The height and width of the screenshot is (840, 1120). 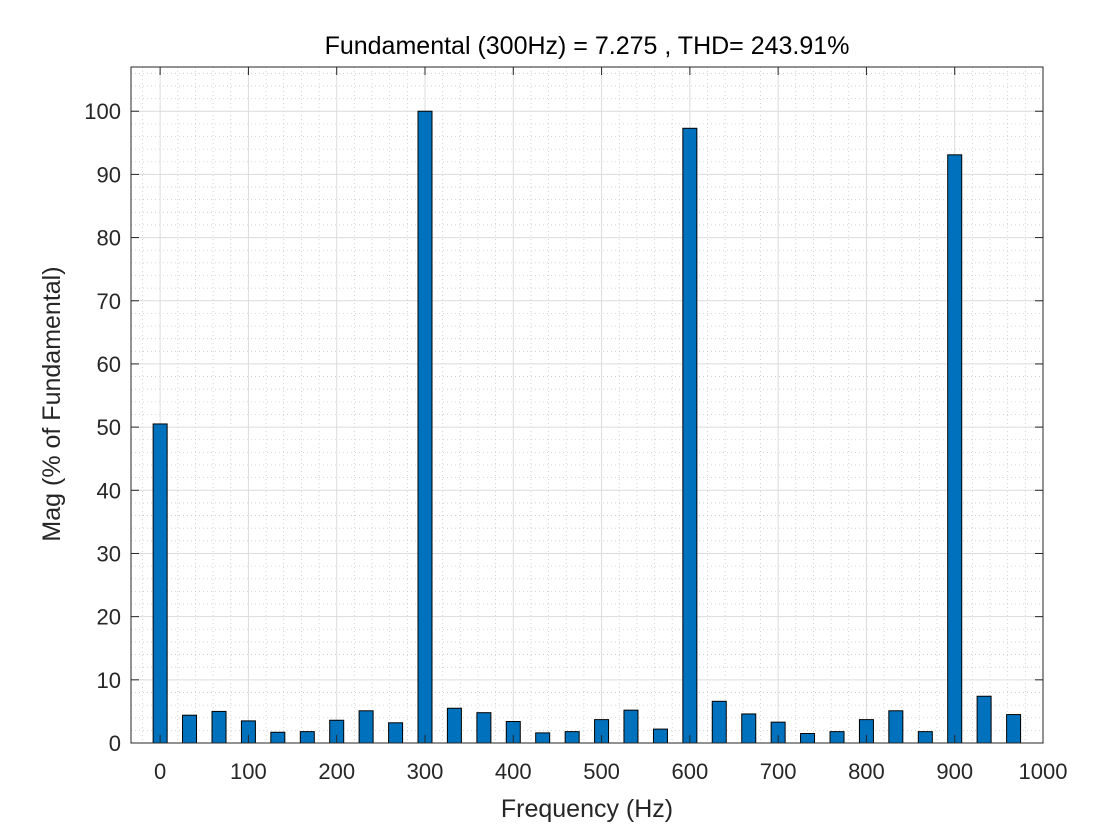 I want to click on y-tick-label: 90, so click(x=109, y=174).